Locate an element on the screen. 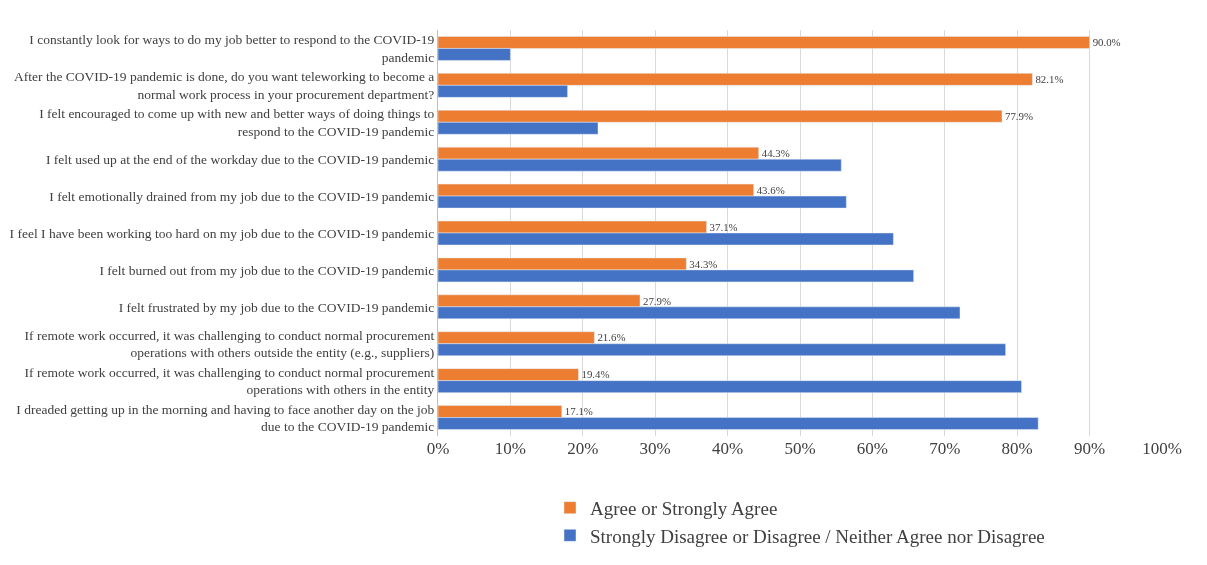 The height and width of the screenshot is (565, 1207). data-label: 90.0% is located at coordinates (1106, 42).